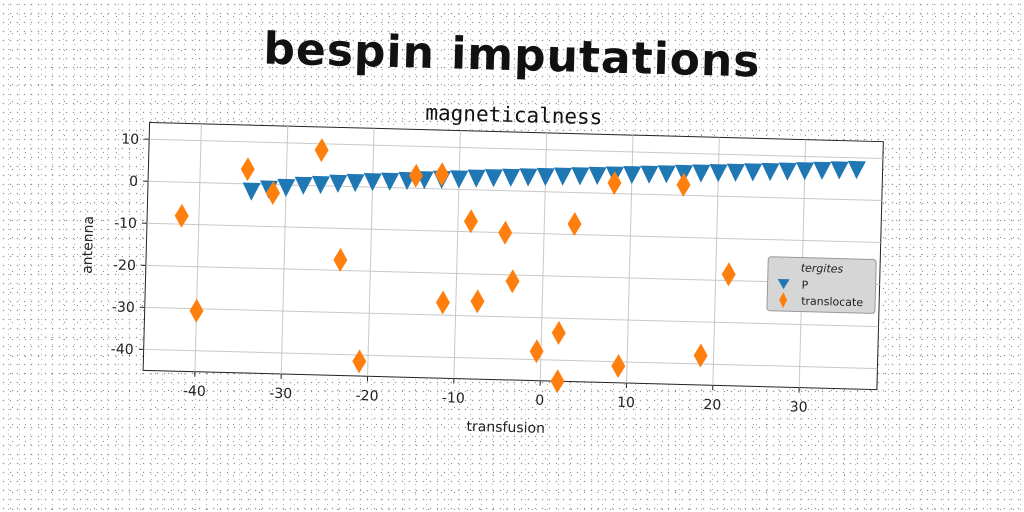  What do you see at coordinates (712, 405) in the screenshot?
I see `x-tick-label: 20` at bounding box center [712, 405].